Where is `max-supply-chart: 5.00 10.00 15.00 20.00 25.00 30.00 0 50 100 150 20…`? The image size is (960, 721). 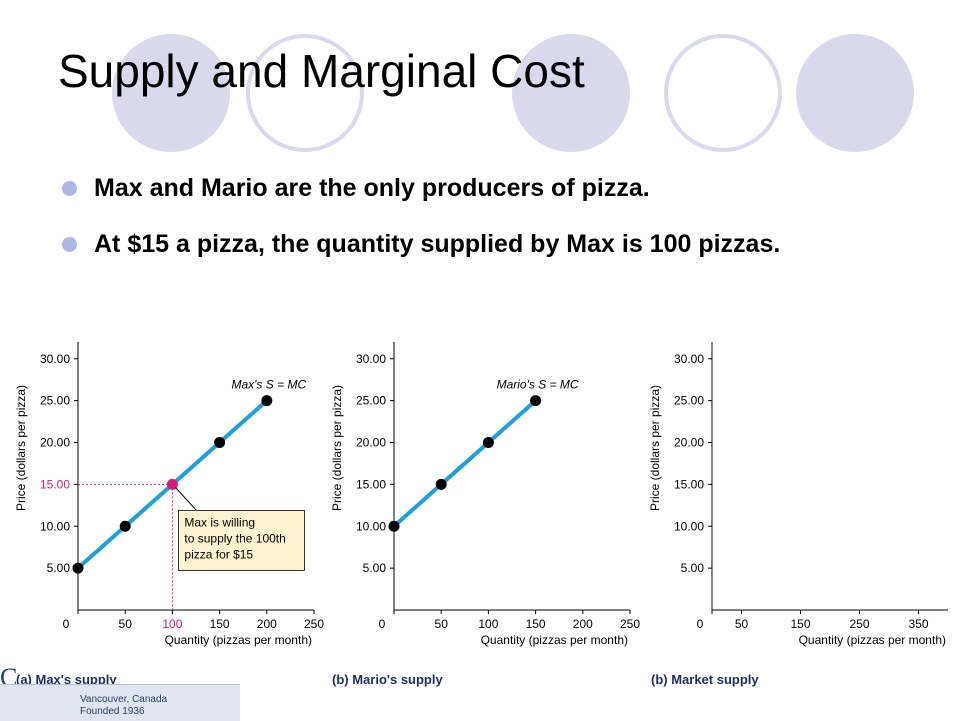
max-supply-chart: 5.00 10.00 15.00 20.00 25.00 30.00 0 50 100 150 20… is located at coordinates (169, 494).